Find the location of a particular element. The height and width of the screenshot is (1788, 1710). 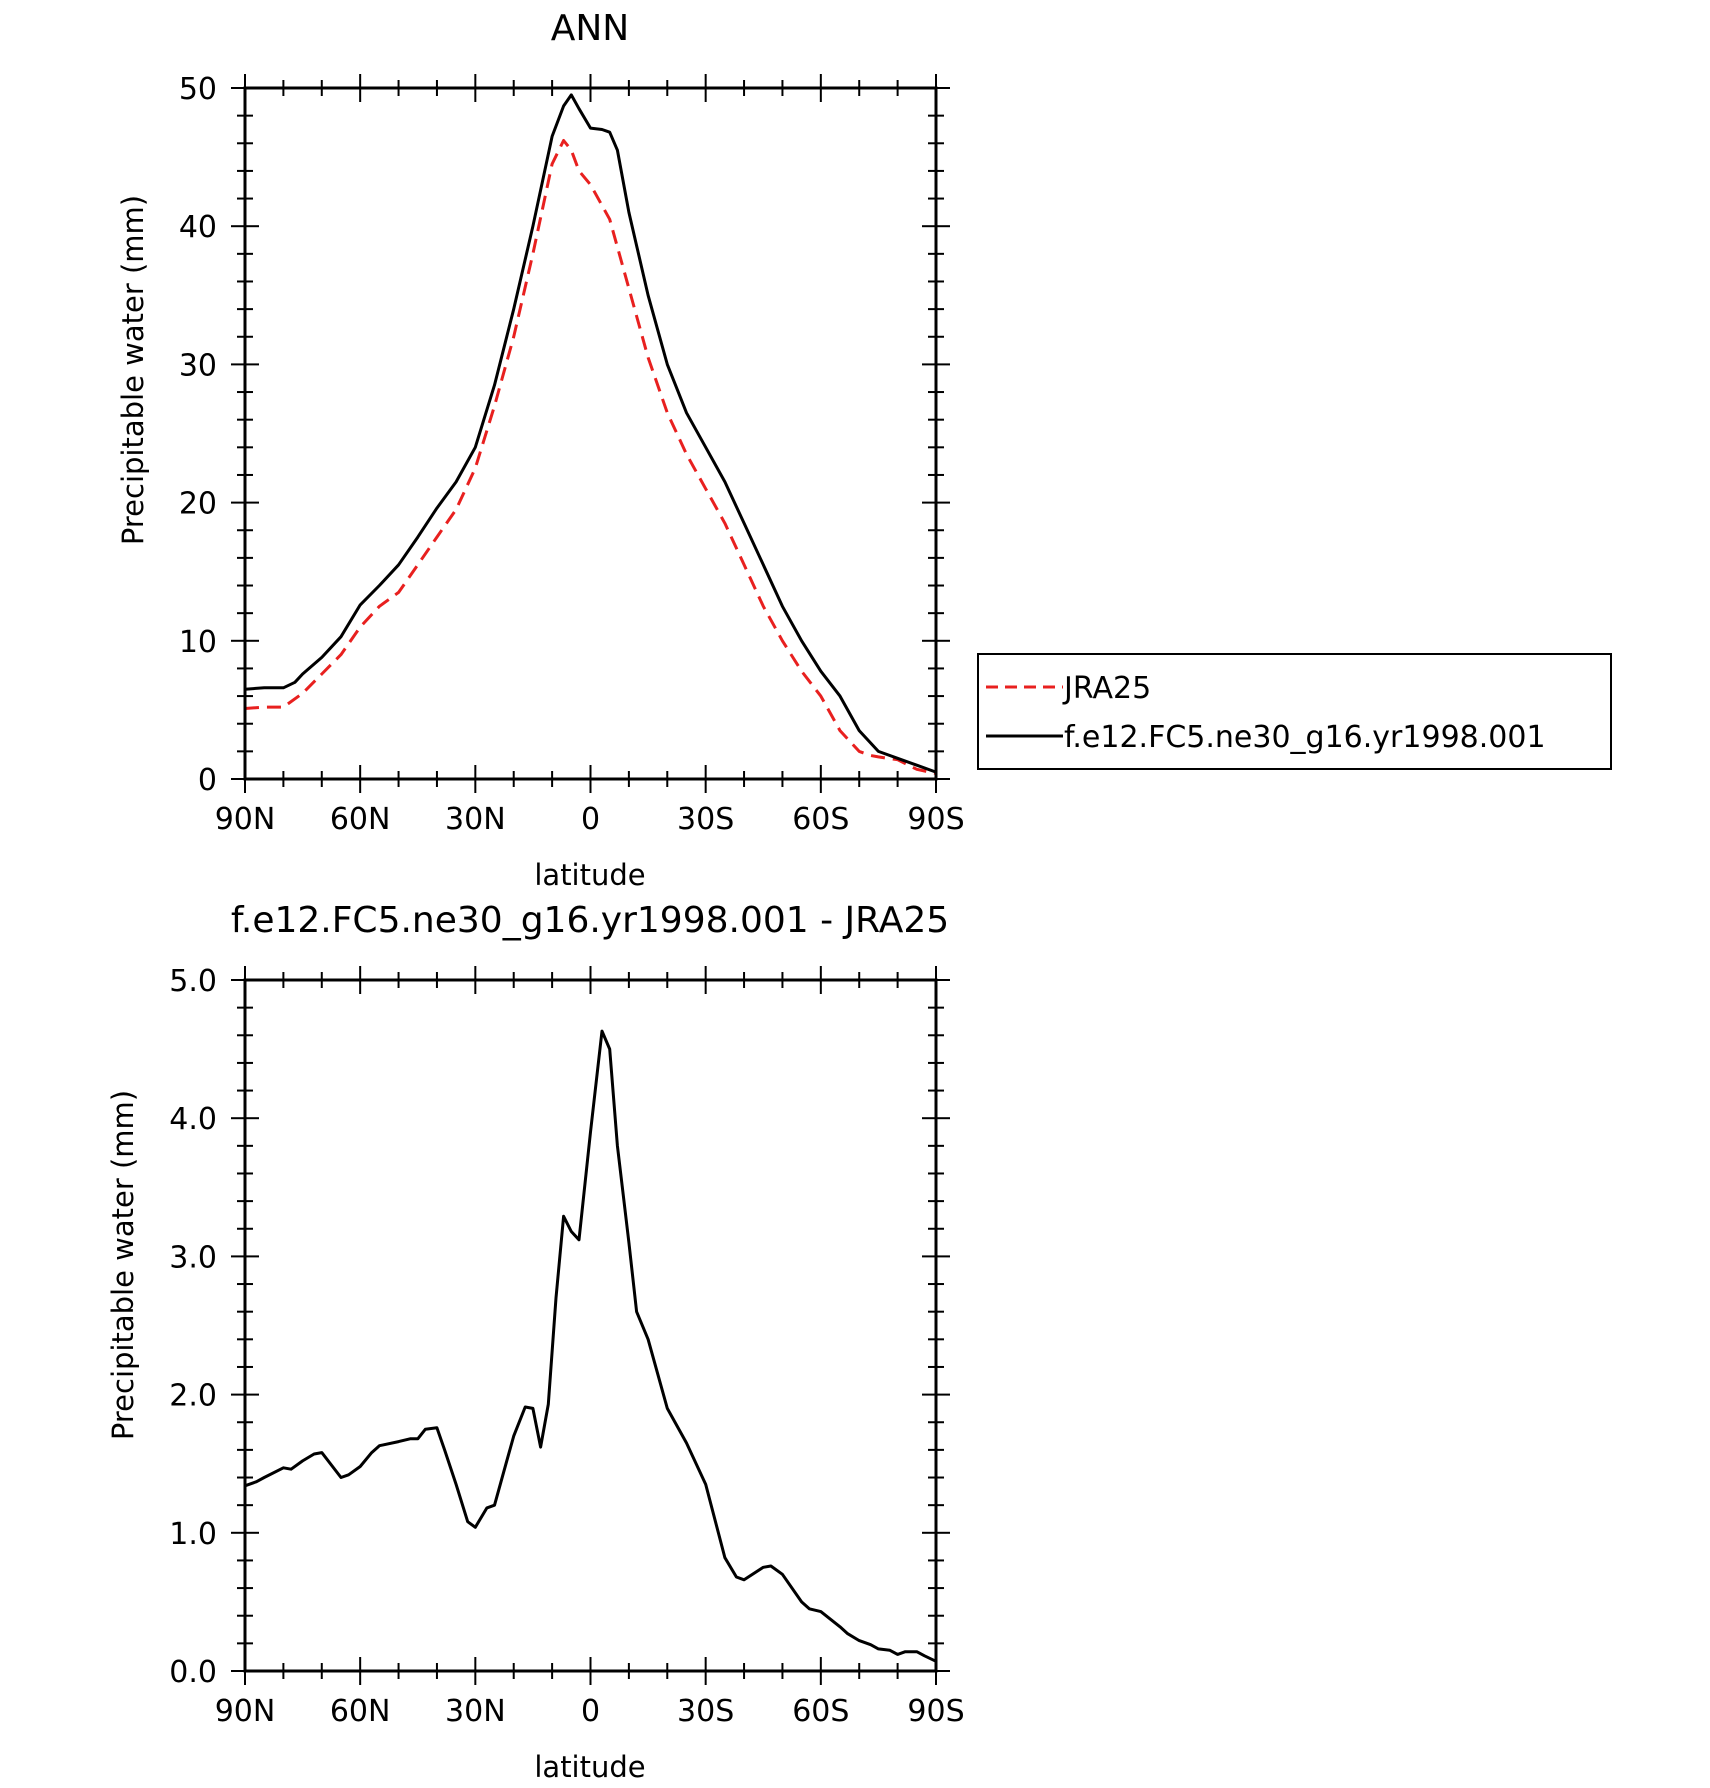

y-tick-label: 5.0 is located at coordinates (193, 981).